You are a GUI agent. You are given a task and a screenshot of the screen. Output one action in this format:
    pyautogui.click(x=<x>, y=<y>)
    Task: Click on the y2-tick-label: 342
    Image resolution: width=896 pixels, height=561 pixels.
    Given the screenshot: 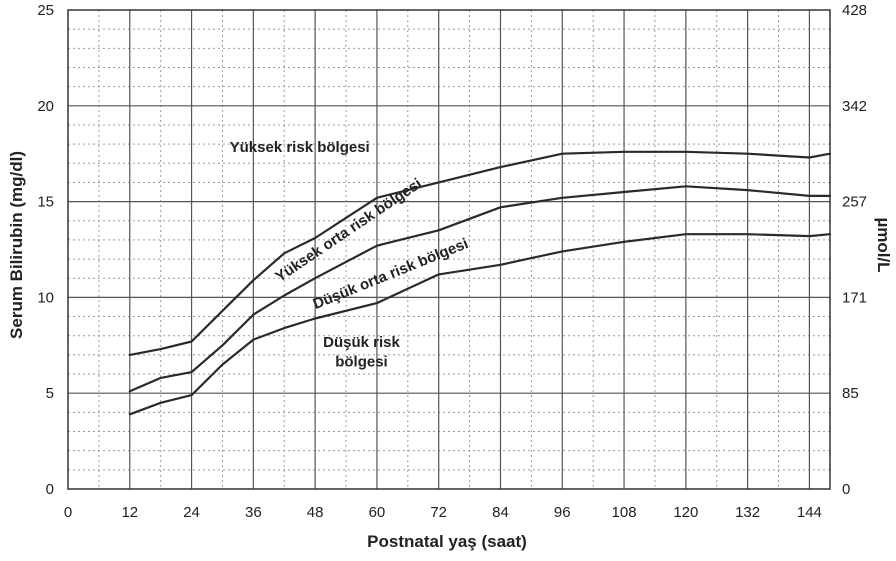 What is the action you would take?
    pyautogui.click(x=854, y=106)
    